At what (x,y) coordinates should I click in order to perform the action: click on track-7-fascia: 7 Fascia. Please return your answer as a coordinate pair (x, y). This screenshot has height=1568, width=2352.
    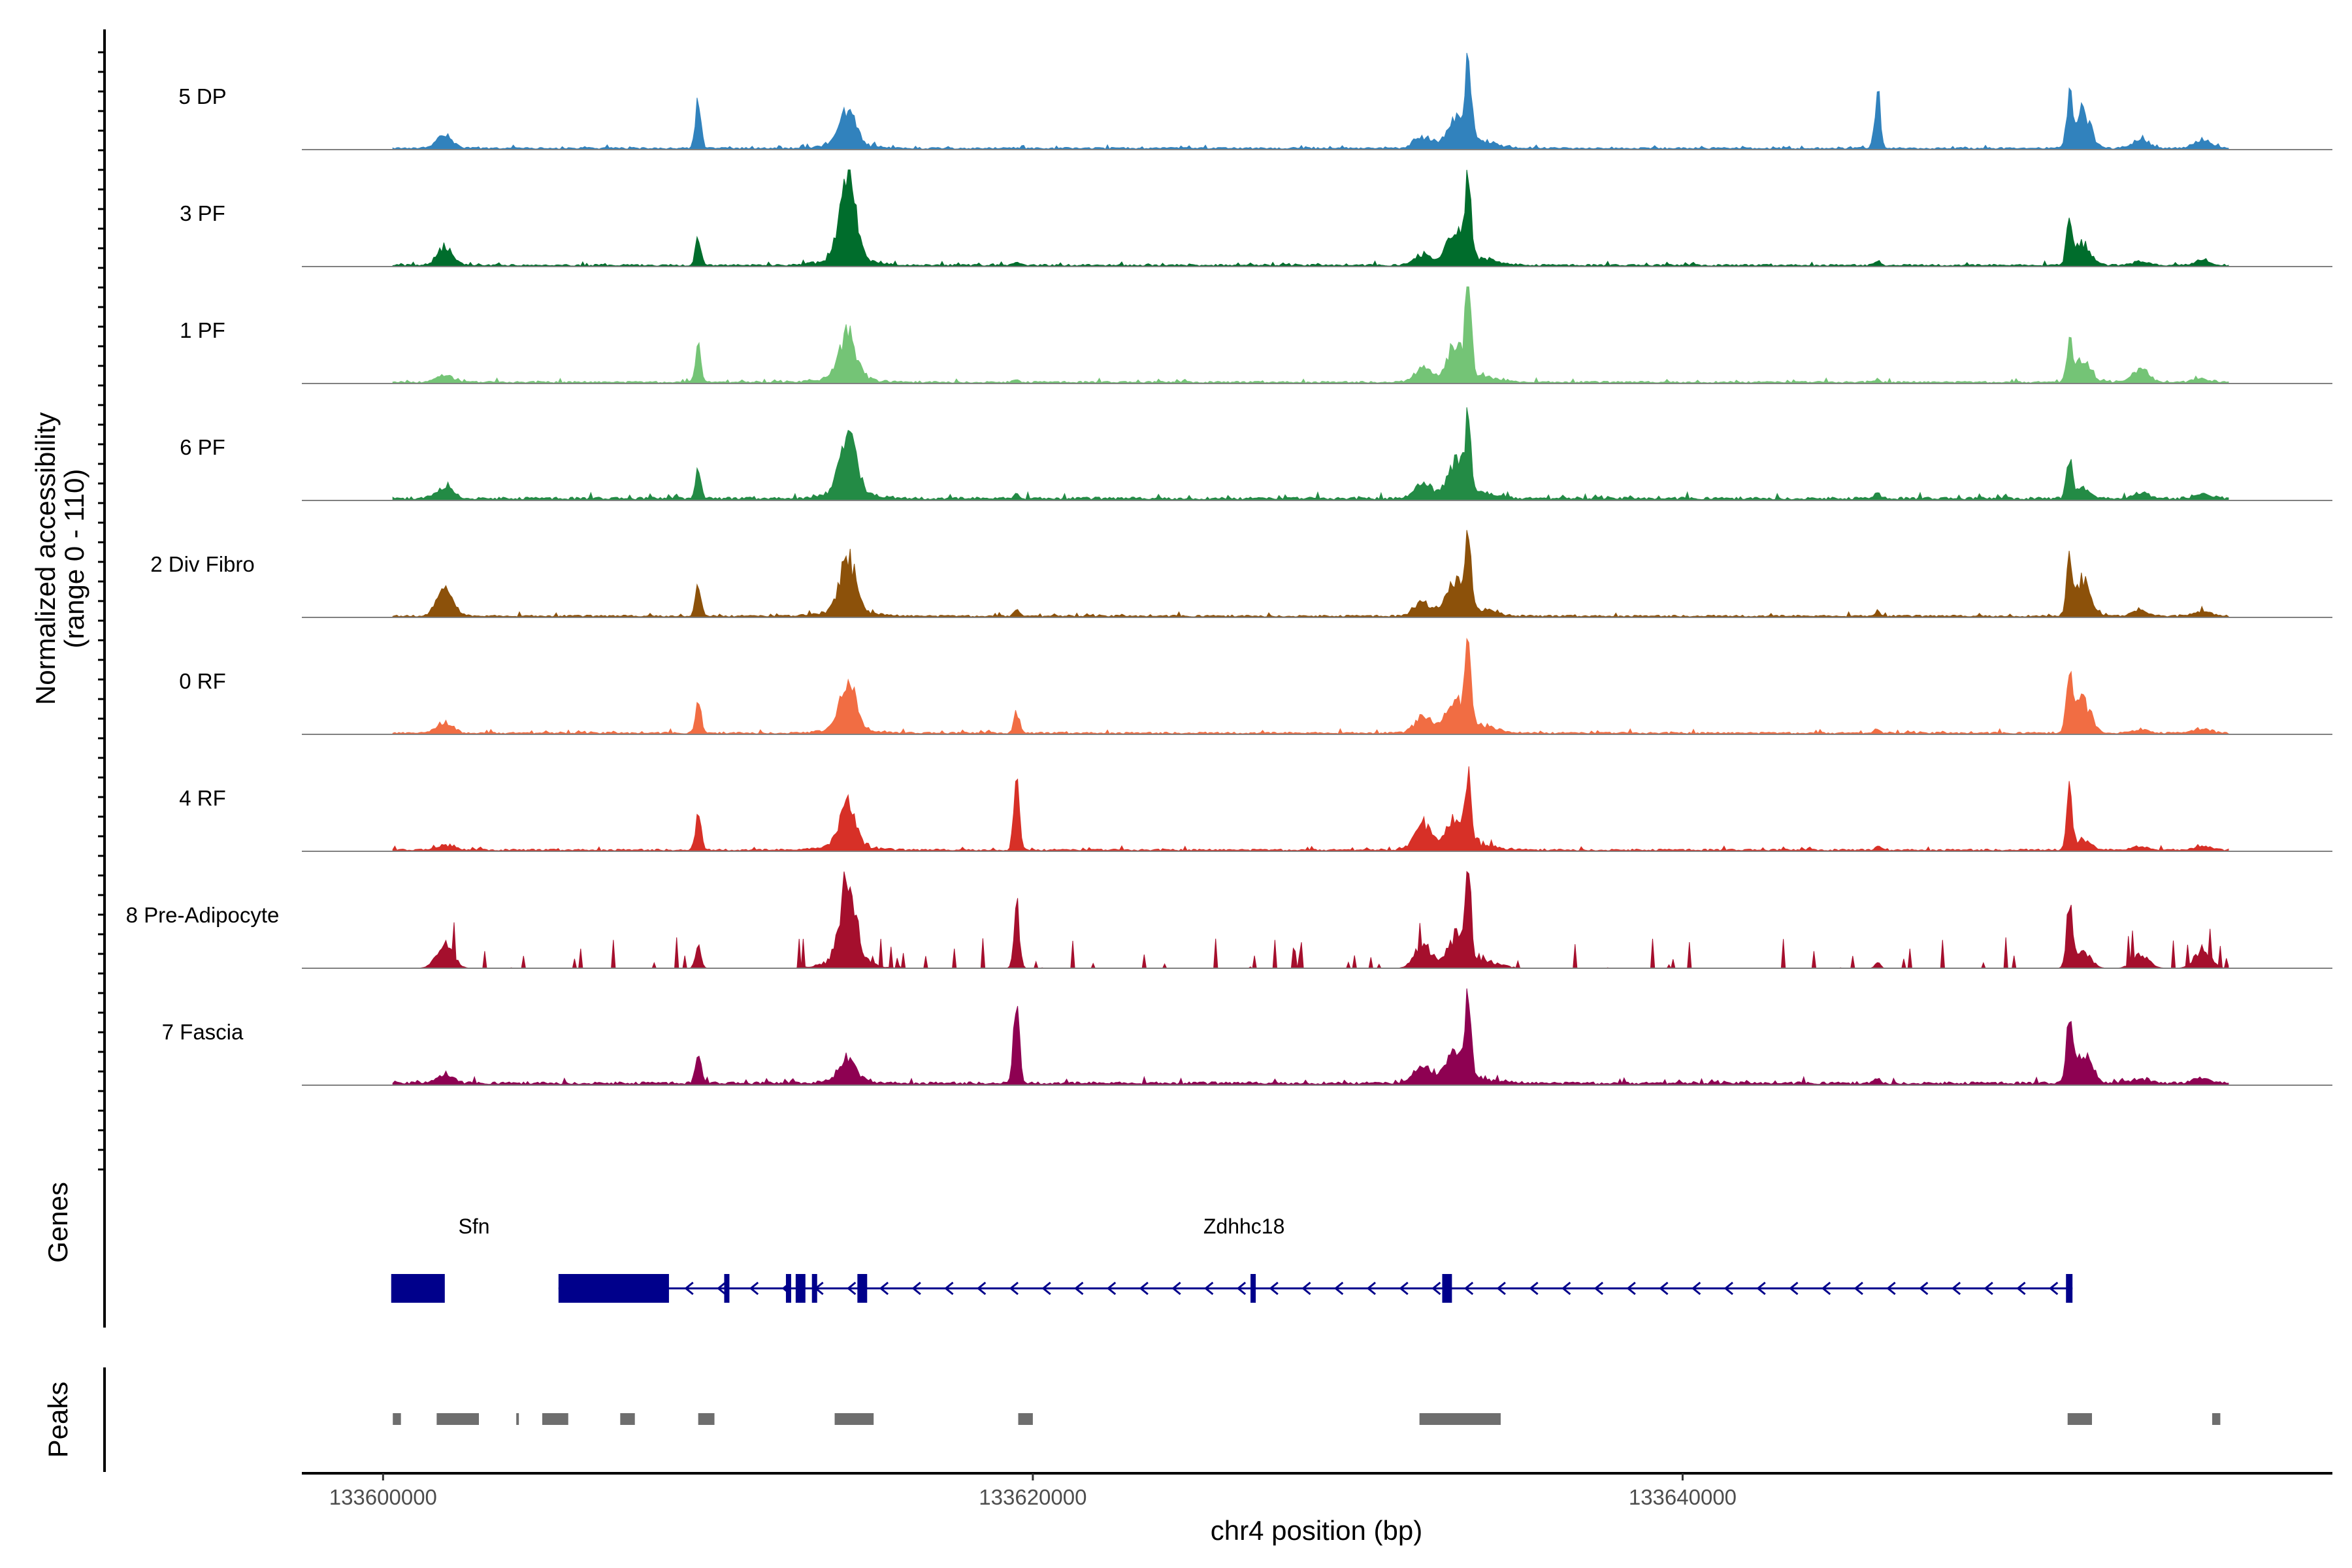
    Looking at the image, I should click on (1247, 1037).